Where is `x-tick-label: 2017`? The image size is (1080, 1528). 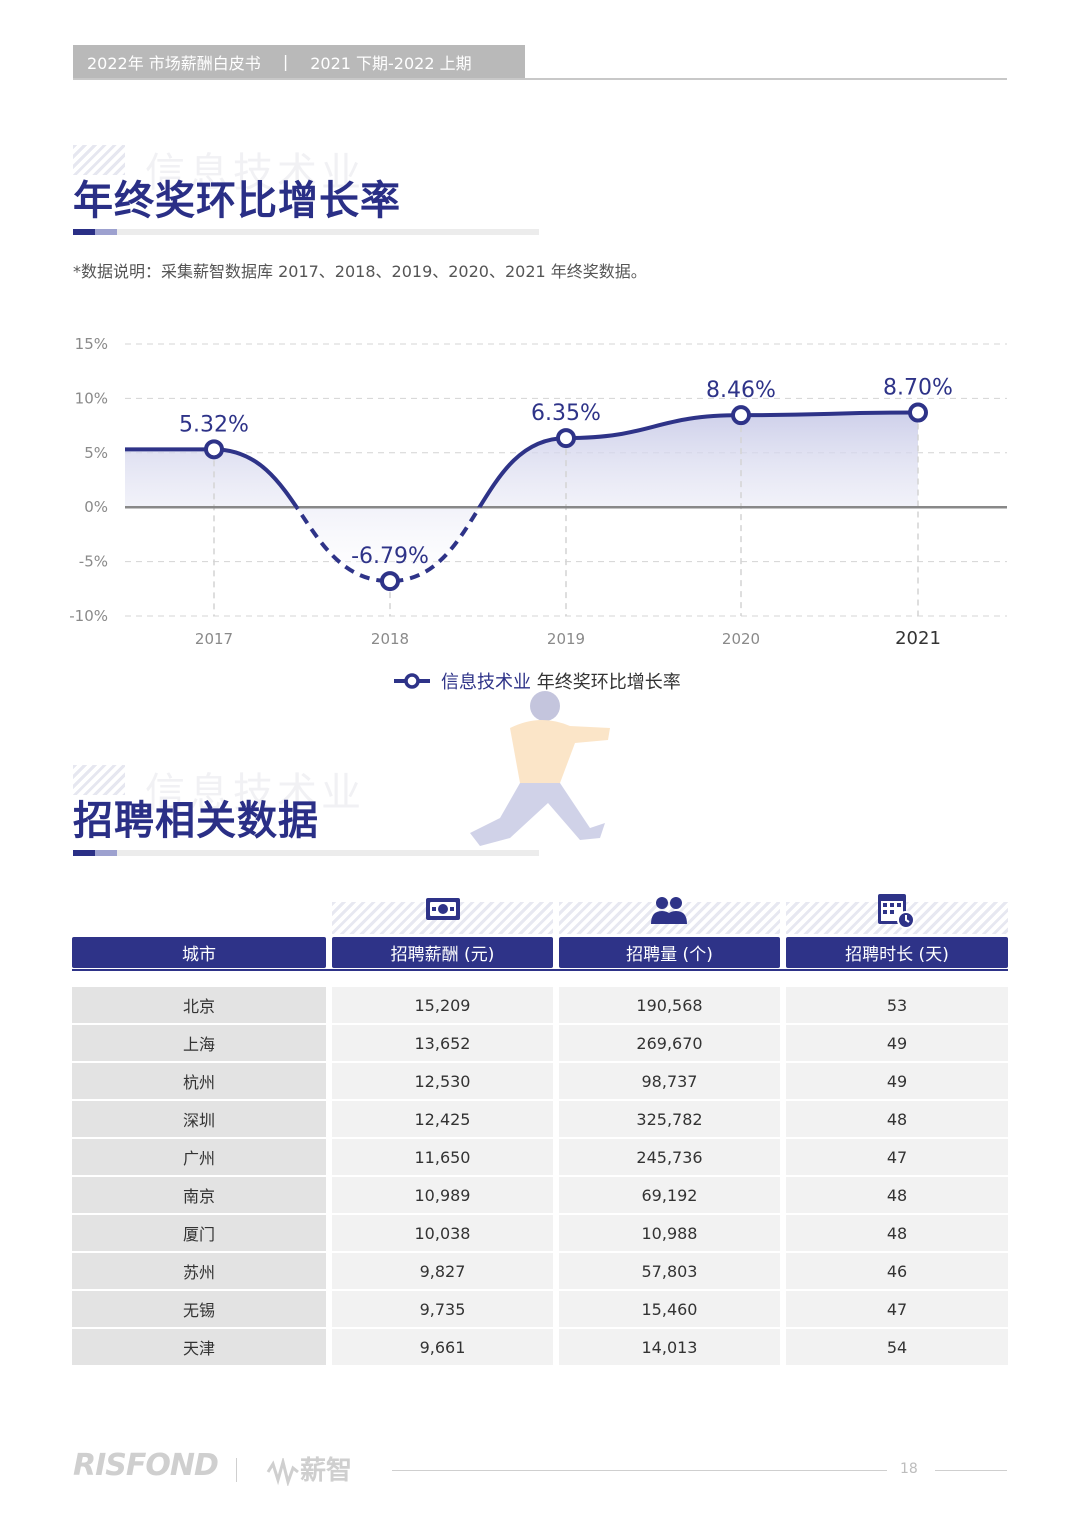
x-tick-label: 2017 is located at coordinates (214, 639).